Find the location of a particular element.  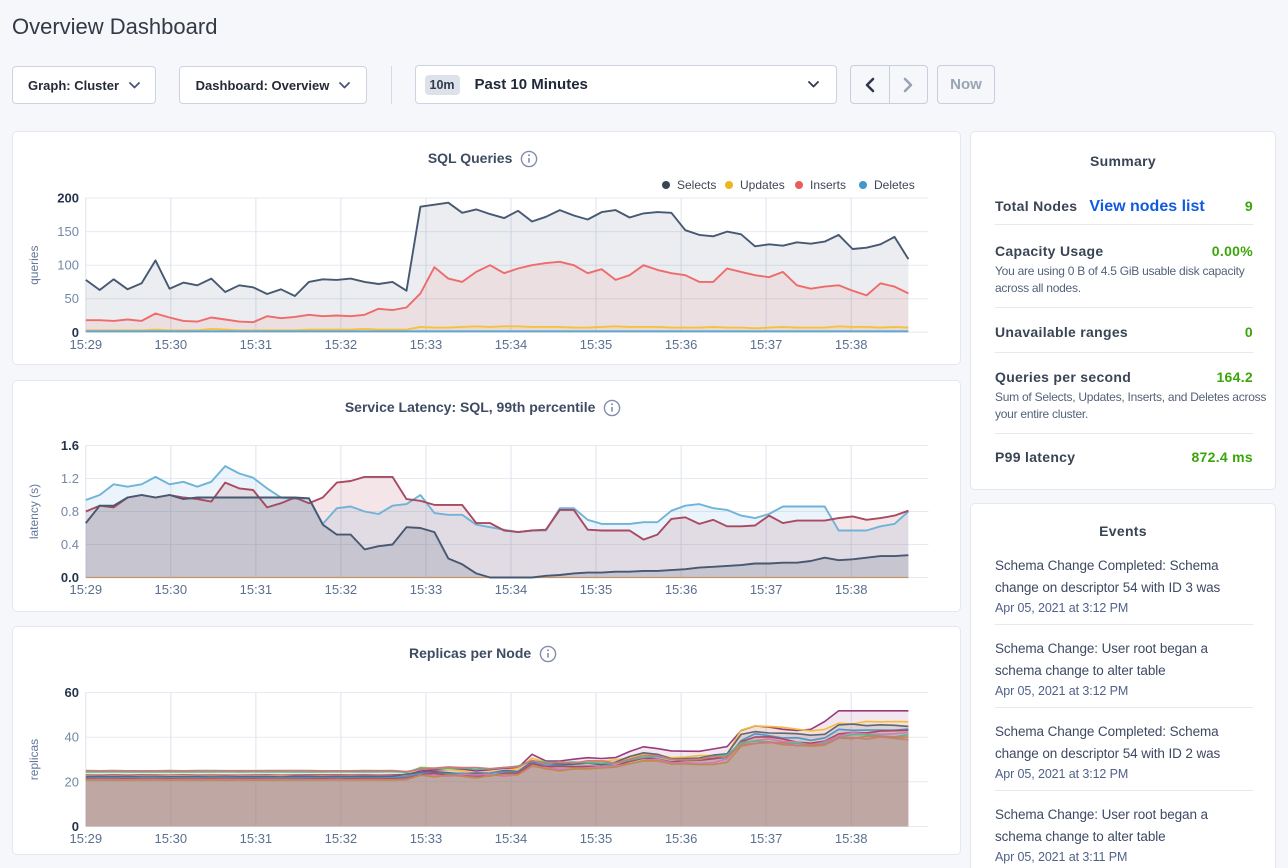

svg-text: replicas is located at coordinates (34, 759).